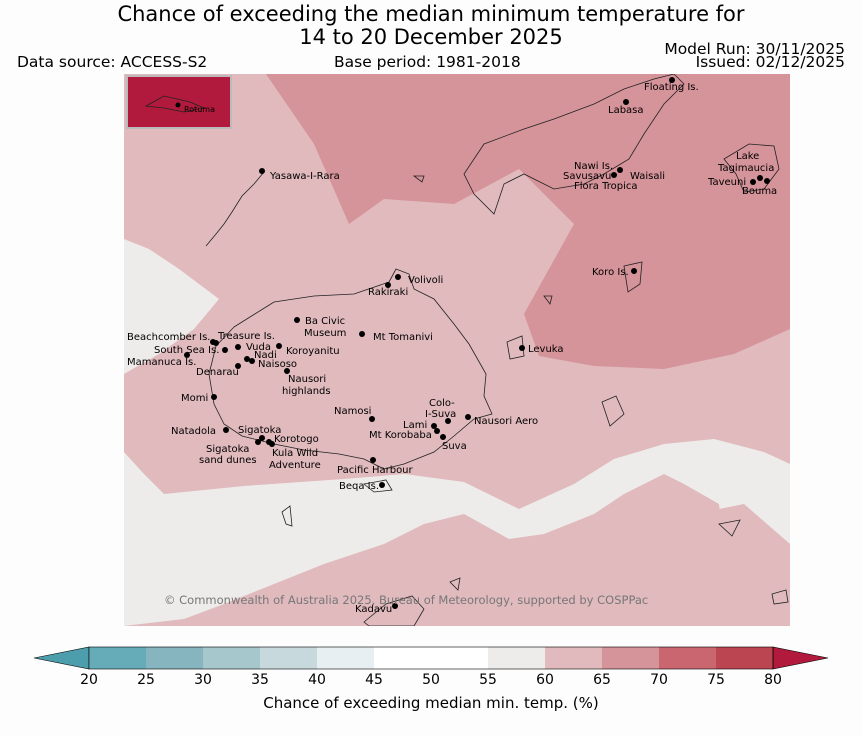  What do you see at coordinates (89, 680) in the screenshot?
I see `colorbar-tick-label: 20` at bounding box center [89, 680].